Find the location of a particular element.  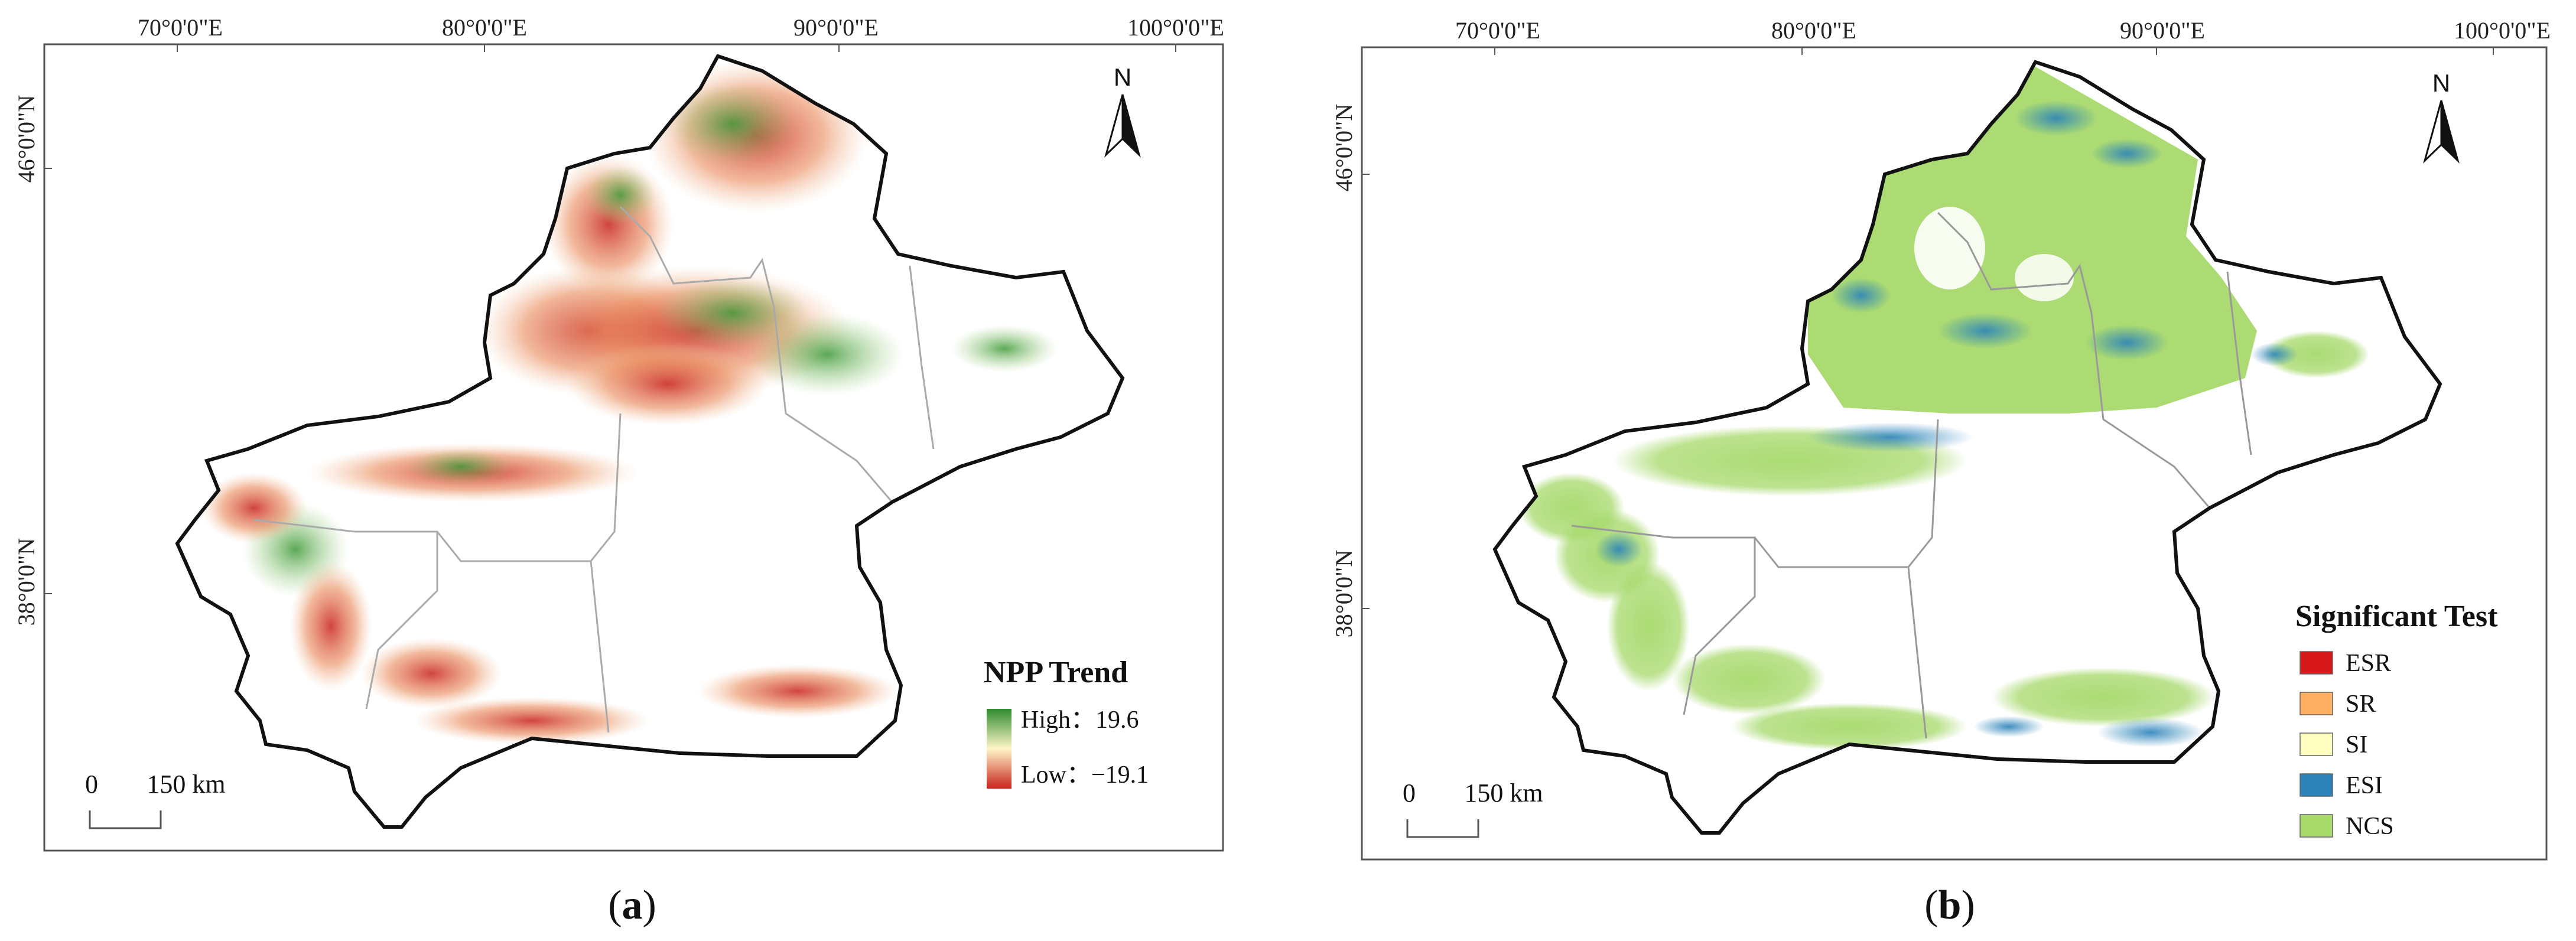

legend: NPP Trend High：19.6 Low：−19.1 is located at coordinates (1066, 722).